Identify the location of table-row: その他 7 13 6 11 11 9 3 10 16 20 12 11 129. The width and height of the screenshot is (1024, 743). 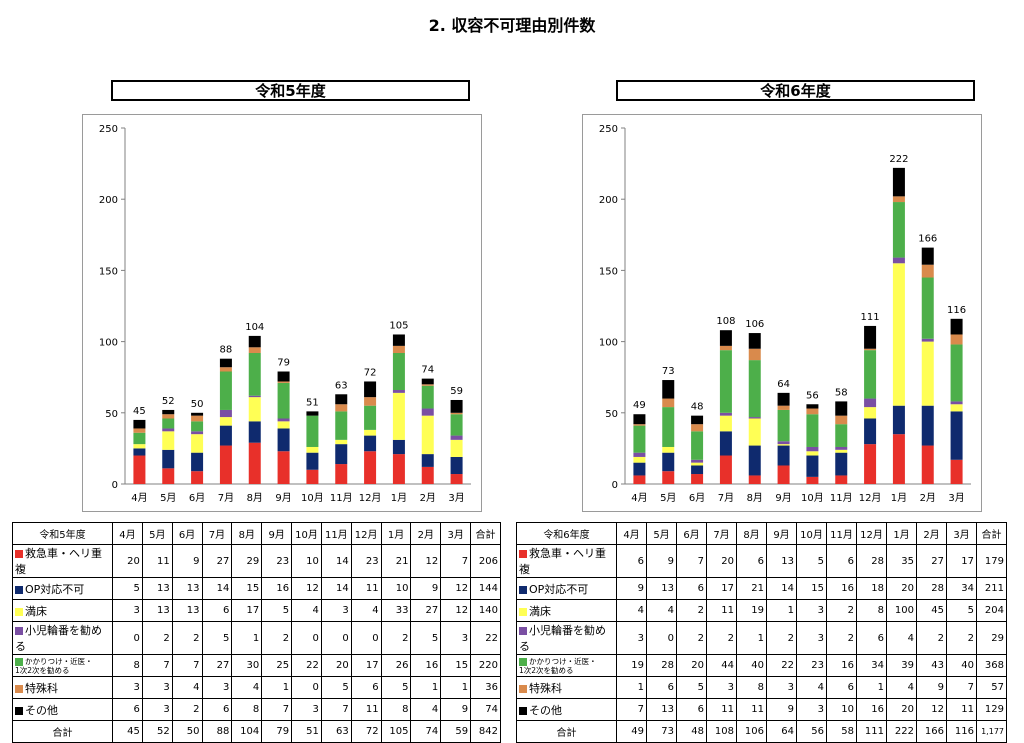
(761, 709).